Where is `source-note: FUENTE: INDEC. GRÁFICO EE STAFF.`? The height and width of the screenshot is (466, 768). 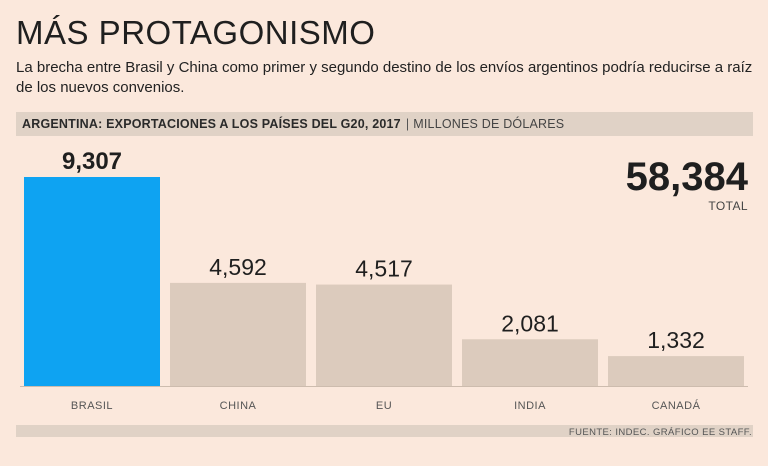
source-note: FUENTE: INDEC. GRÁFICO EE STAFF. is located at coordinates (660, 432).